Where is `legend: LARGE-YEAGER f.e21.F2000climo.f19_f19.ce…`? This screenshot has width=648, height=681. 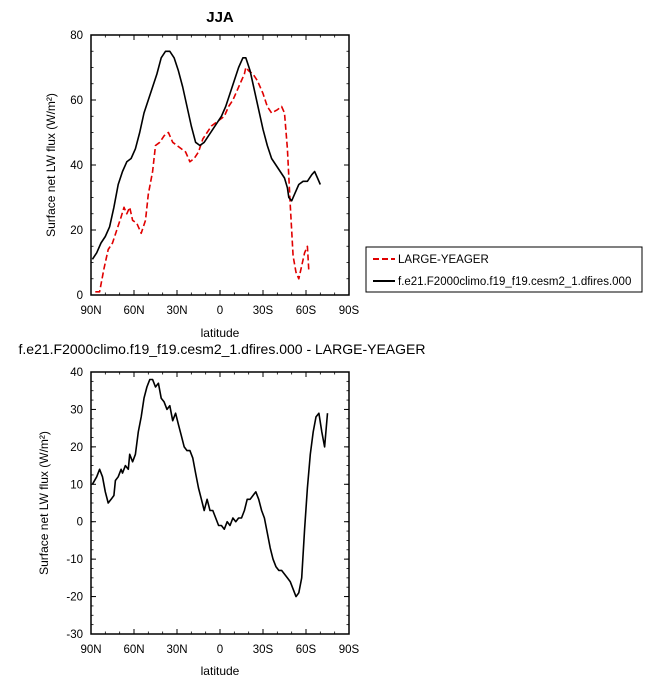 legend: LARGE-YEAGER f.e21.F2000climo.f19_f19.ce… is located at coordinates (504, 269).